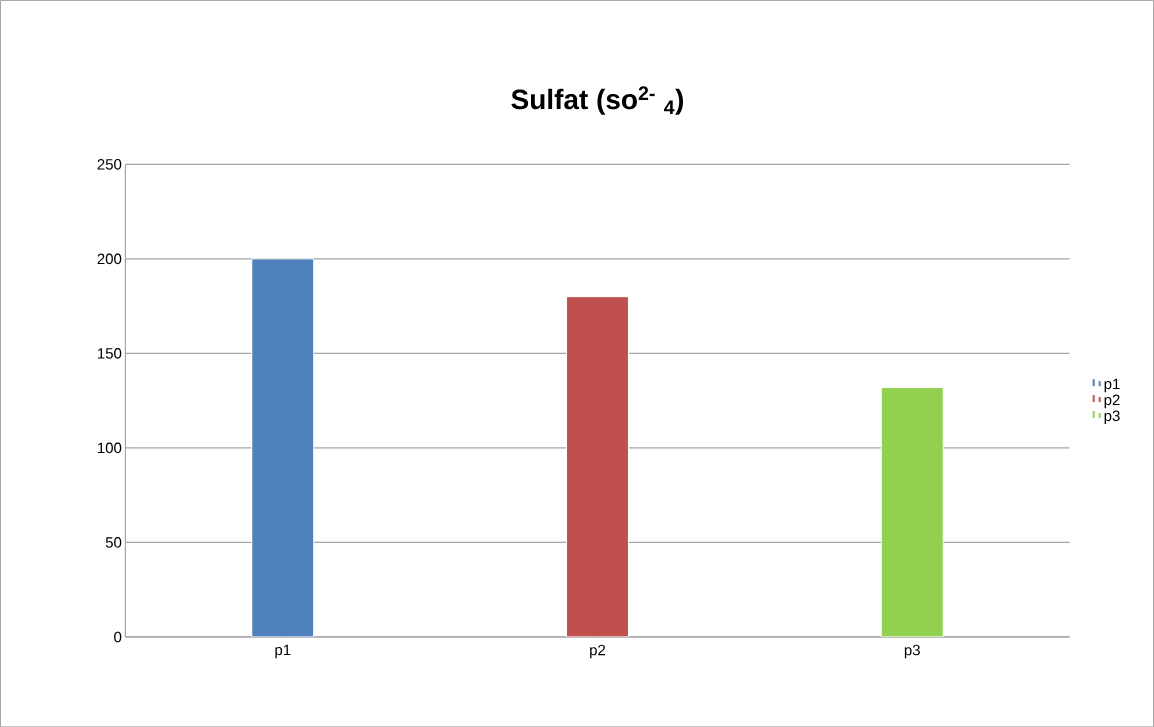  Describe the element at coordinates (109, 164) in the screenshot. I see `y-tick-label: 250` at that location.